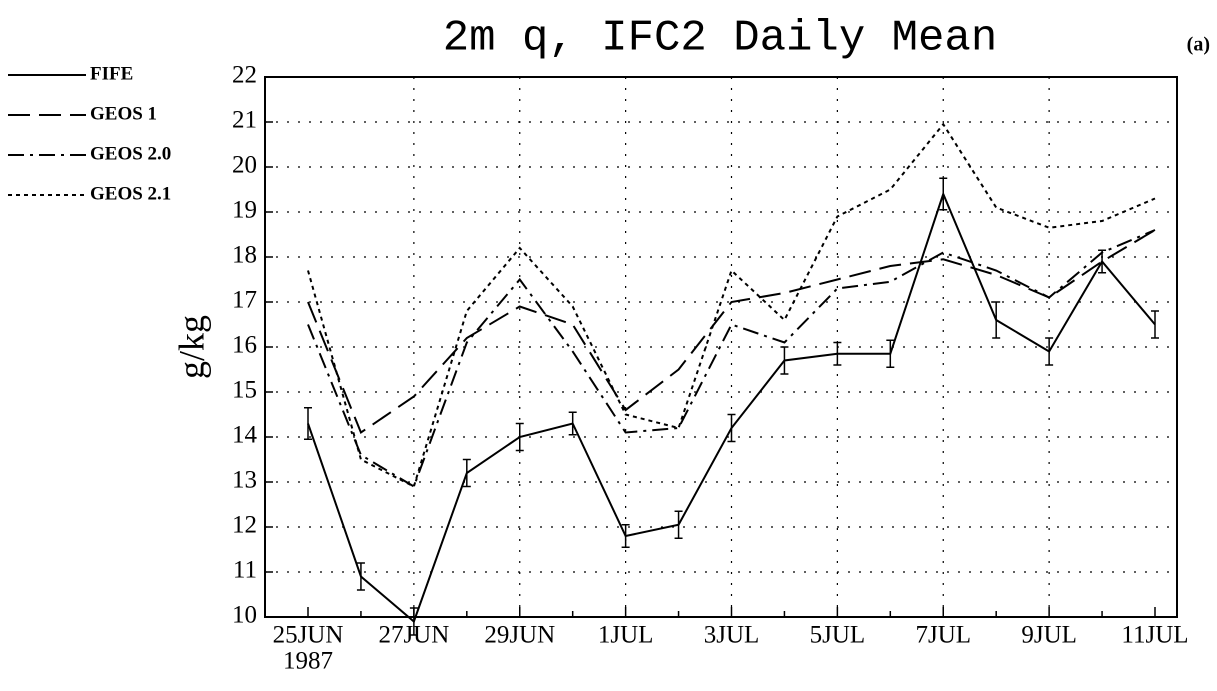 This screenshot has width=1217, height=691. I want to click on x-tick-label: 9JUL, so click(1049, 635).